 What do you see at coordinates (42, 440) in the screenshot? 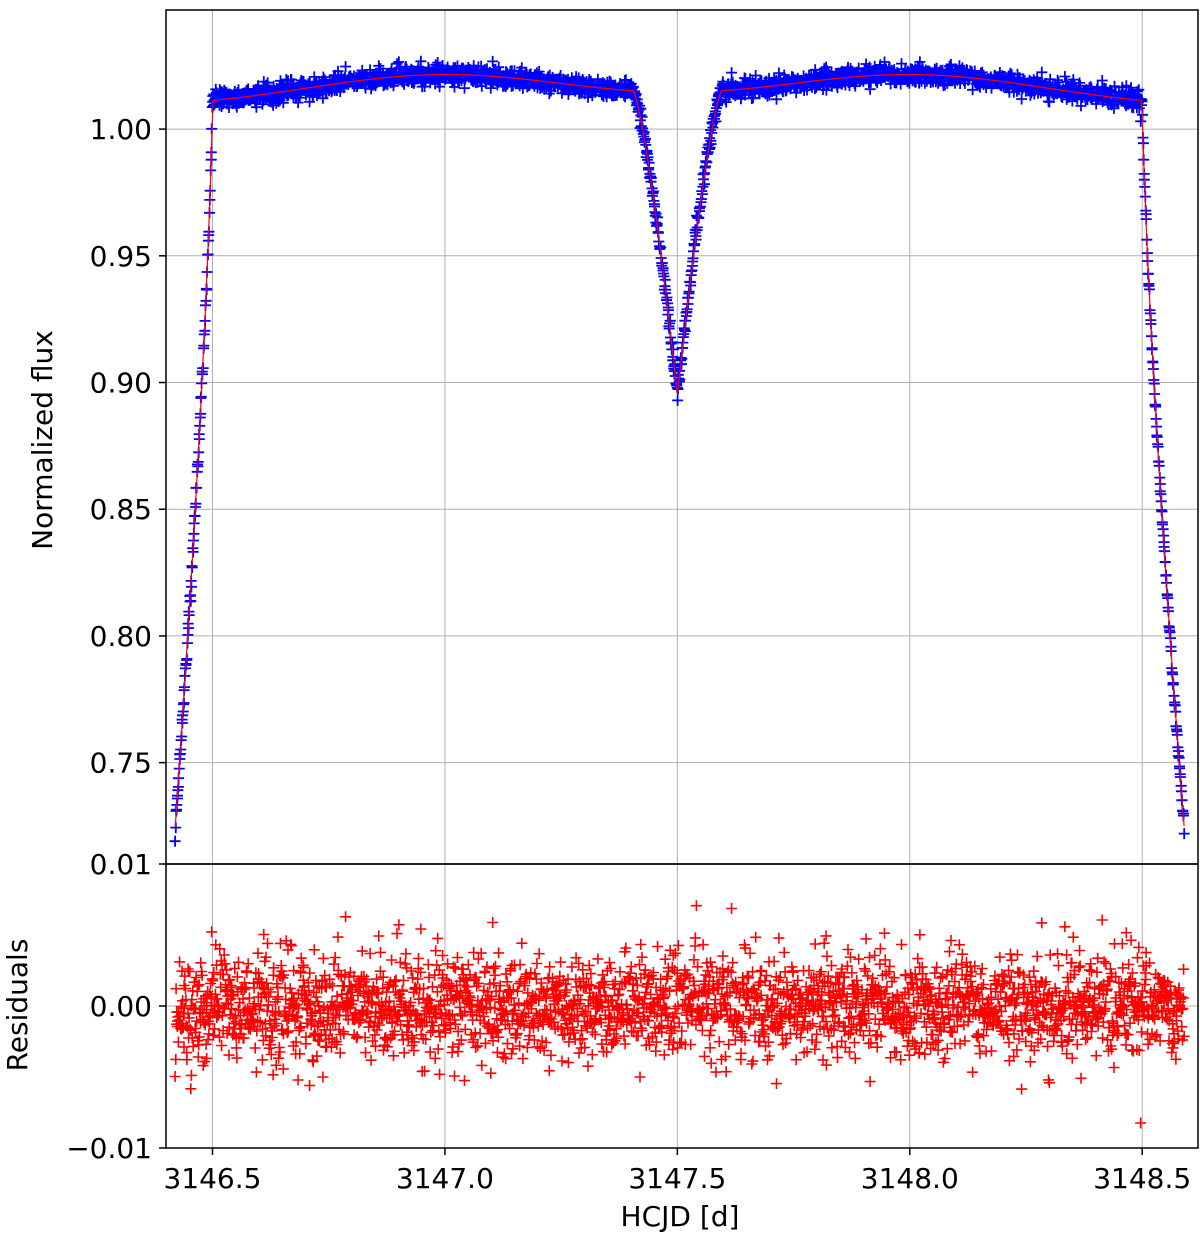
I see `flux-y-axis-label: Normalized flux` at bounding box center [42, 440].